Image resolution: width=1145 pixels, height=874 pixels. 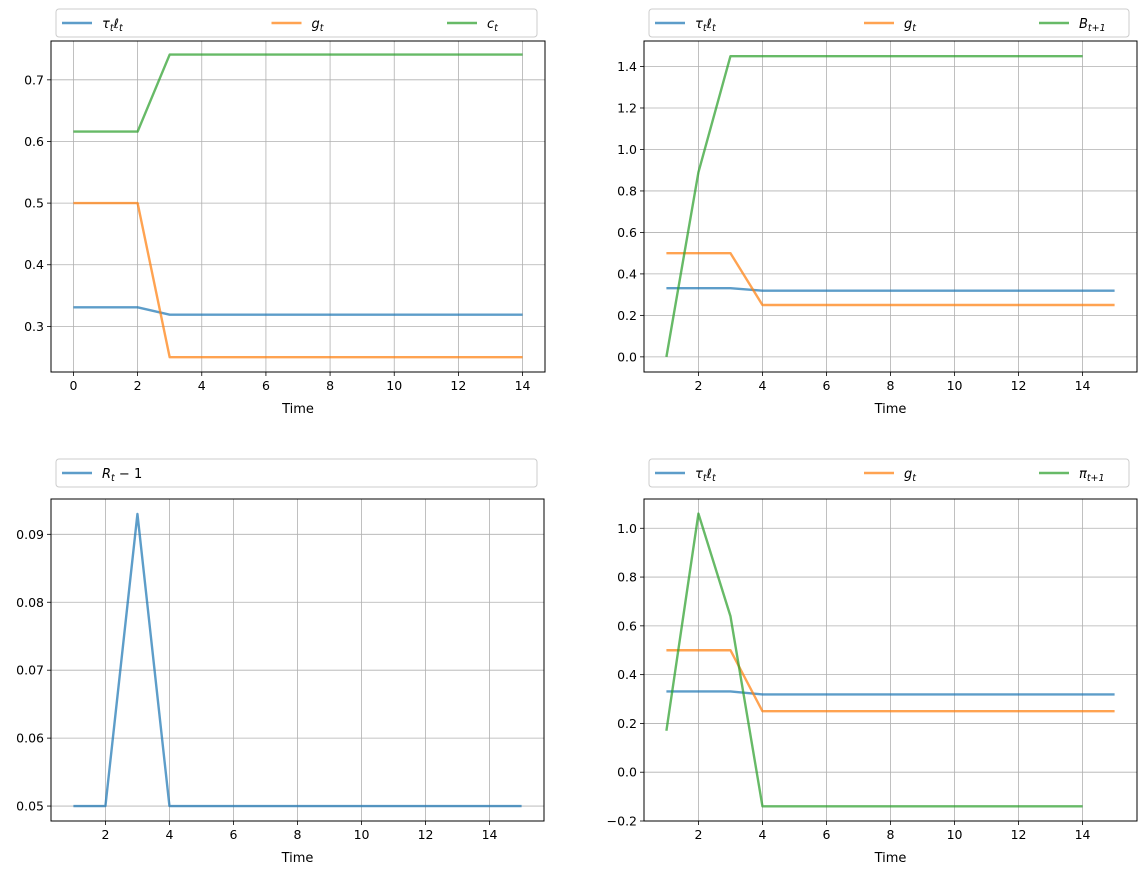 I want to click on y-tick-label: 0.7, so click(x=34, y=79).